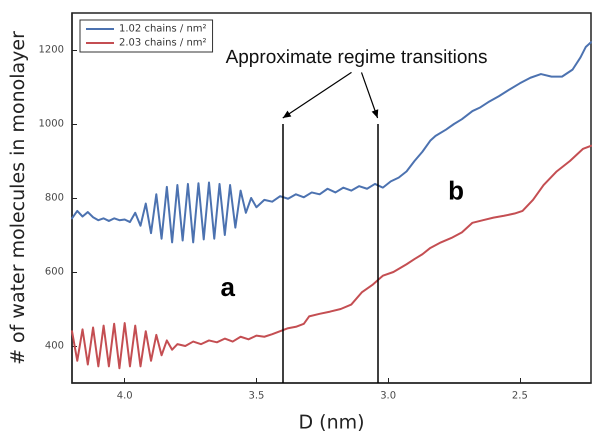 This screenshot has width=592, height=437. What do you see at coordinates (54, 198) in the screenshot?
I see `y-tick-label: 800` at bounding box center [54, 198].